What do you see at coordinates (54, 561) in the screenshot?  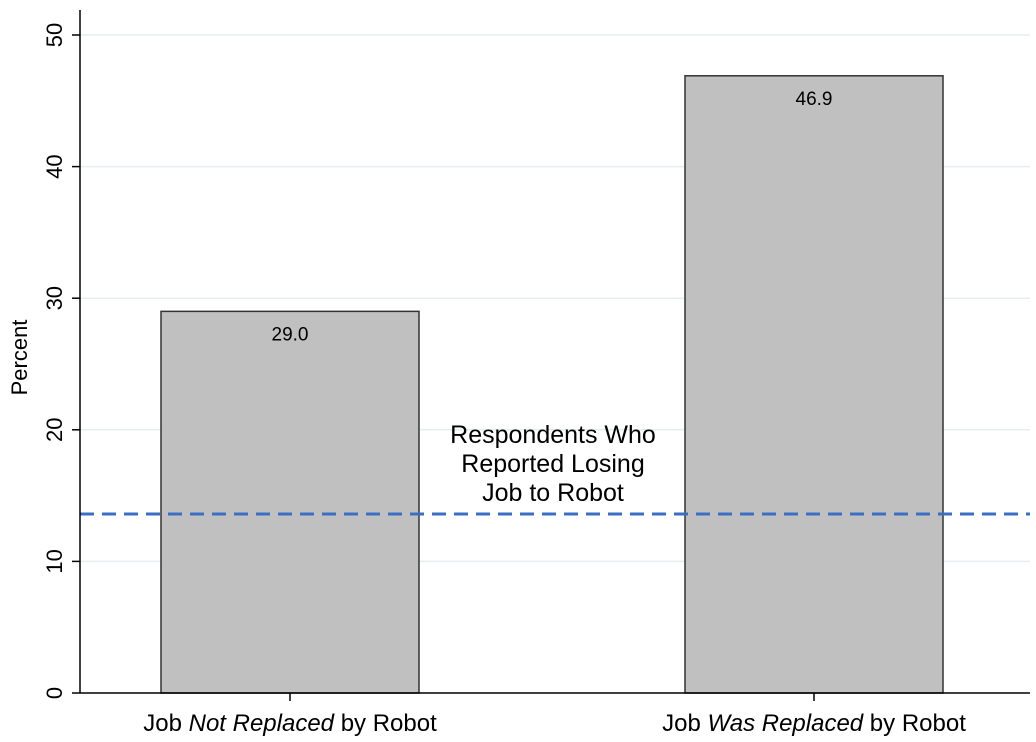 I see `y-tick-label: 10` at bounding box center [54, 561].